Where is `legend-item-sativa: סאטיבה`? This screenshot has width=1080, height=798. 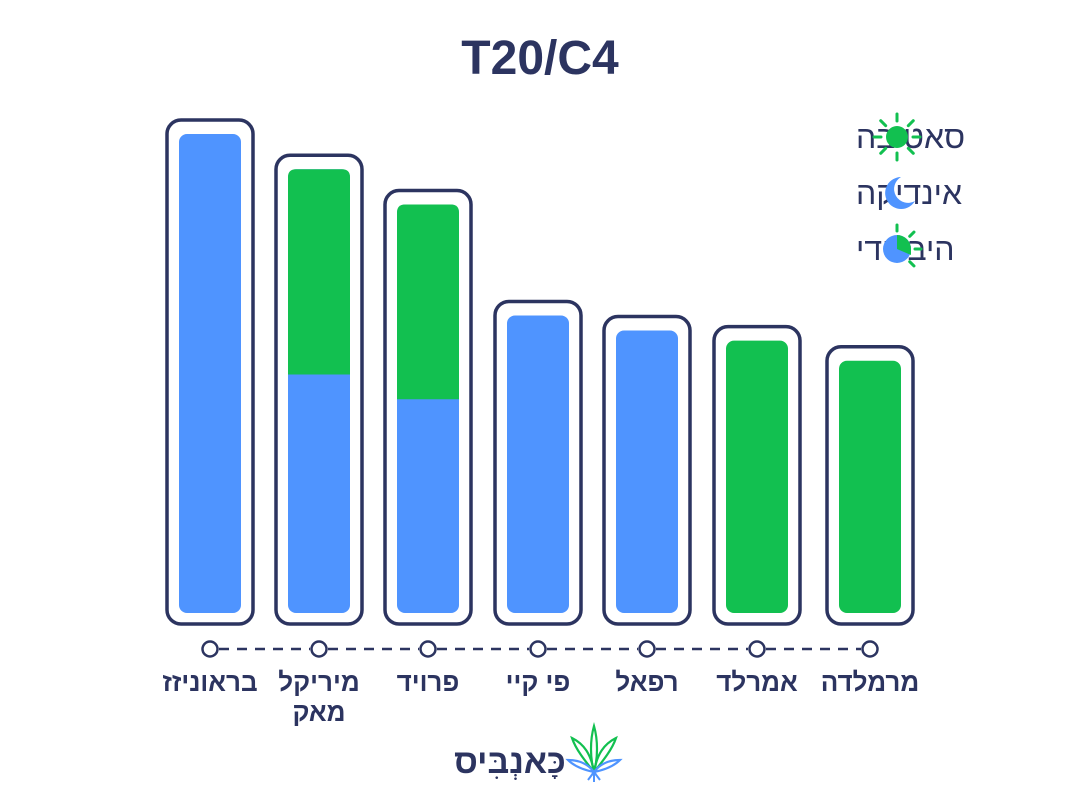
legend-item-sativa: סאטיבה is located at coordinates (910, 137).